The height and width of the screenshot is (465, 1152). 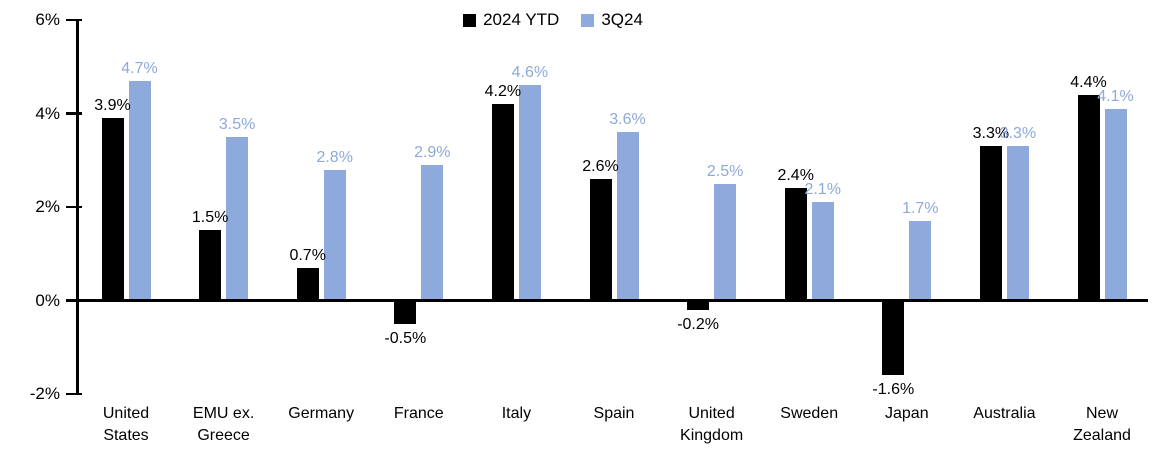 What do you see at coordinates (307, 255) in the screenshot?
I see `bar-label-2024-ytd-germany: 0.7%` at bounding box center [307, 255].